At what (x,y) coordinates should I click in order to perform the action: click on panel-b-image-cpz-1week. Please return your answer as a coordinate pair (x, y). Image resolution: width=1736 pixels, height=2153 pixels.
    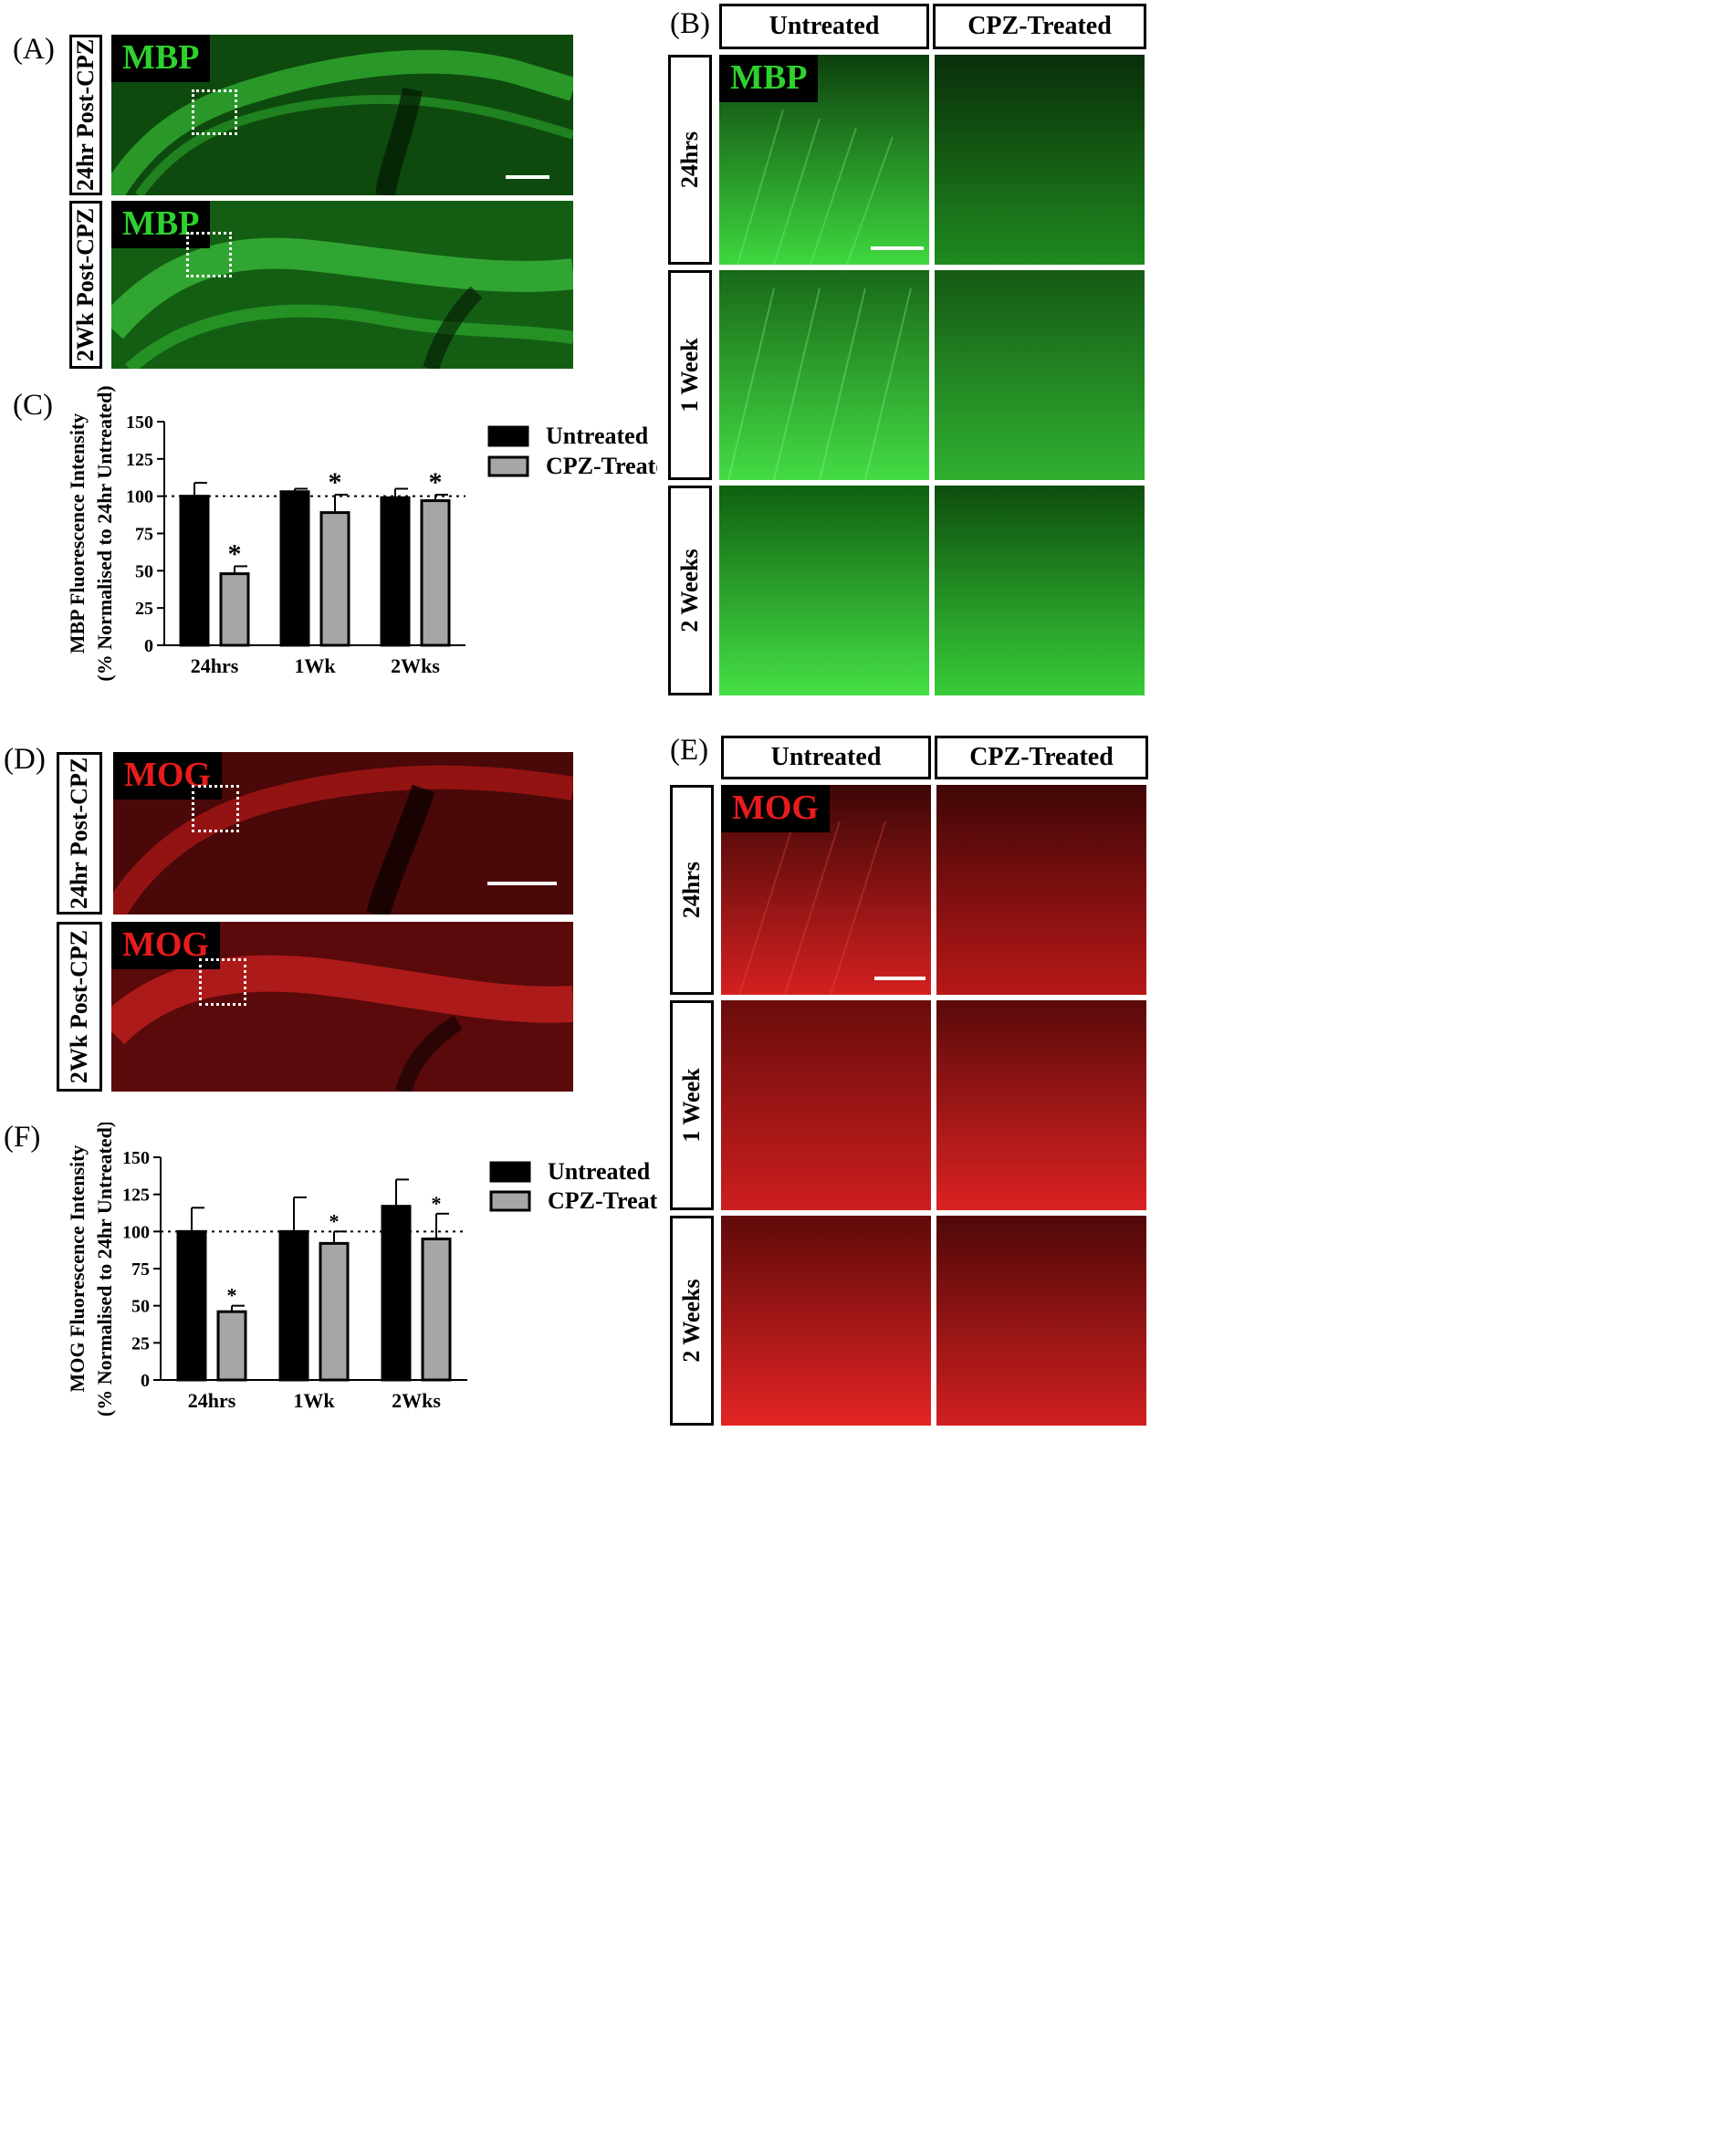
    Looking at the image, I should click on (1040, 375).